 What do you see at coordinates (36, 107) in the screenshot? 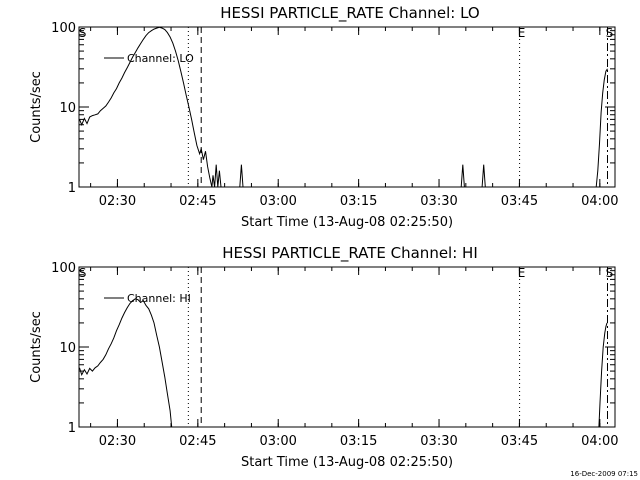
I see `panel-lo-ylabel: Counts/sec` at bounding box center [36, 107].